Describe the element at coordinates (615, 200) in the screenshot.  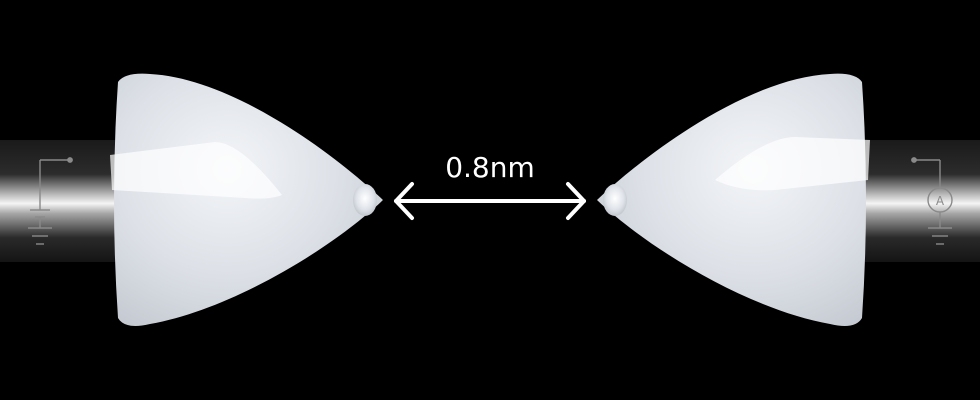
I see `right-tip-atom` at that location.